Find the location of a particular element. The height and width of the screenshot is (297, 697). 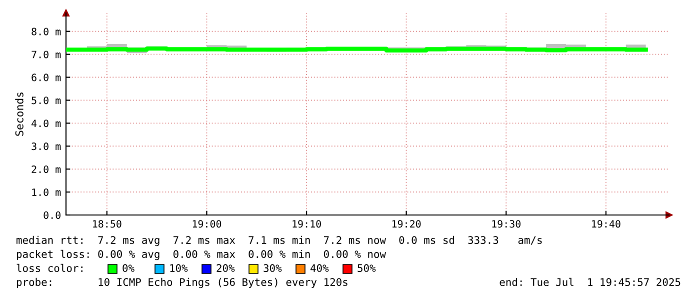

x-tick-label: 19:30 is located at coordinates (506, 224).